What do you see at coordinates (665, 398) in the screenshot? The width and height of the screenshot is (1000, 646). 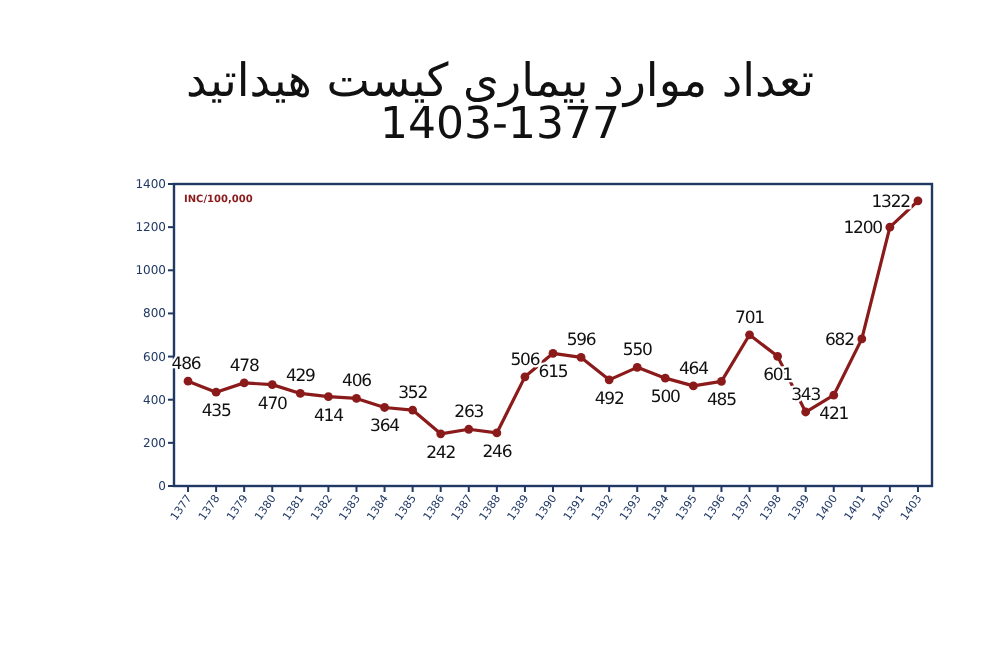 I see `data-label: 500` at bounding box center [665, 398].